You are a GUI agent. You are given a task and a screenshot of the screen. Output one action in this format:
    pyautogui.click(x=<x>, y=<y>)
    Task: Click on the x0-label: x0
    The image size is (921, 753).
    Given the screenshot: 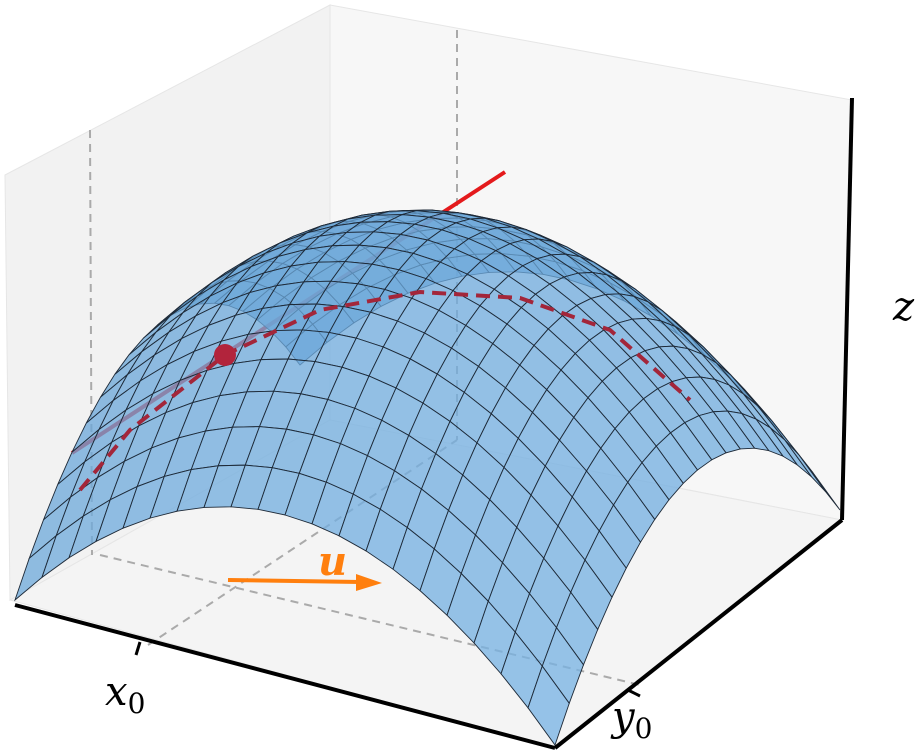 What is the action you would take?
    pyautogui.click(x=125, y=694)
    